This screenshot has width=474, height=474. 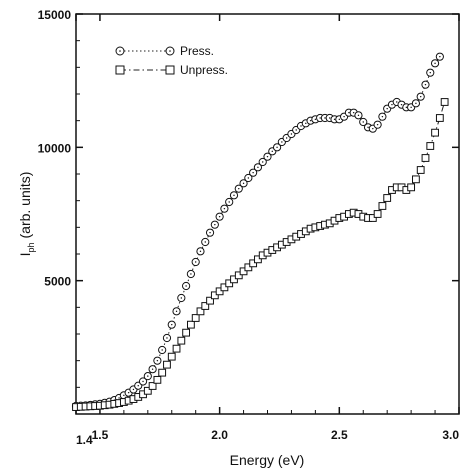 What do you see at coordinates (171, 60) in the screenshot?
I see `legend: Press. Unpress.` at bounding box center [171, 60].